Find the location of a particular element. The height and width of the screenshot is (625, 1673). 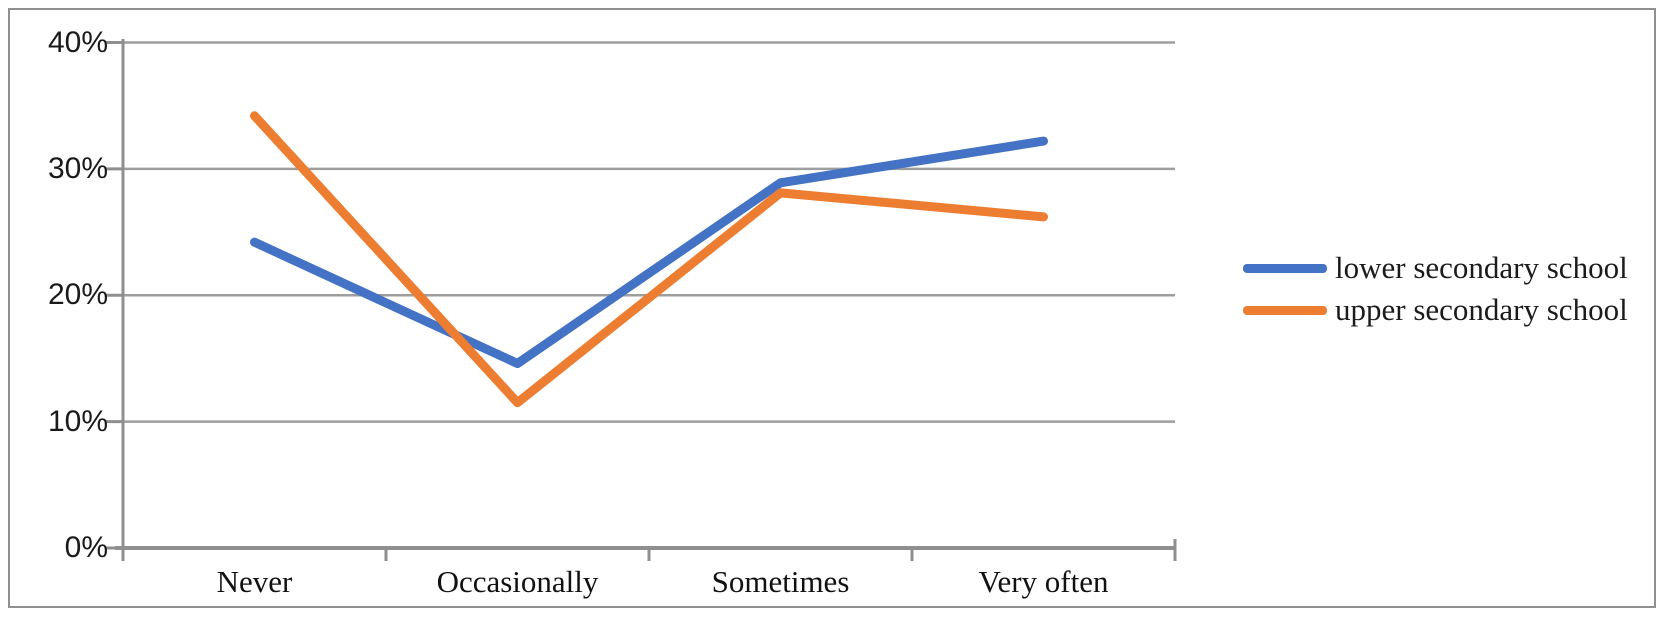

x-category-label-very-often: Very often is located at coordinates (1043, 581).